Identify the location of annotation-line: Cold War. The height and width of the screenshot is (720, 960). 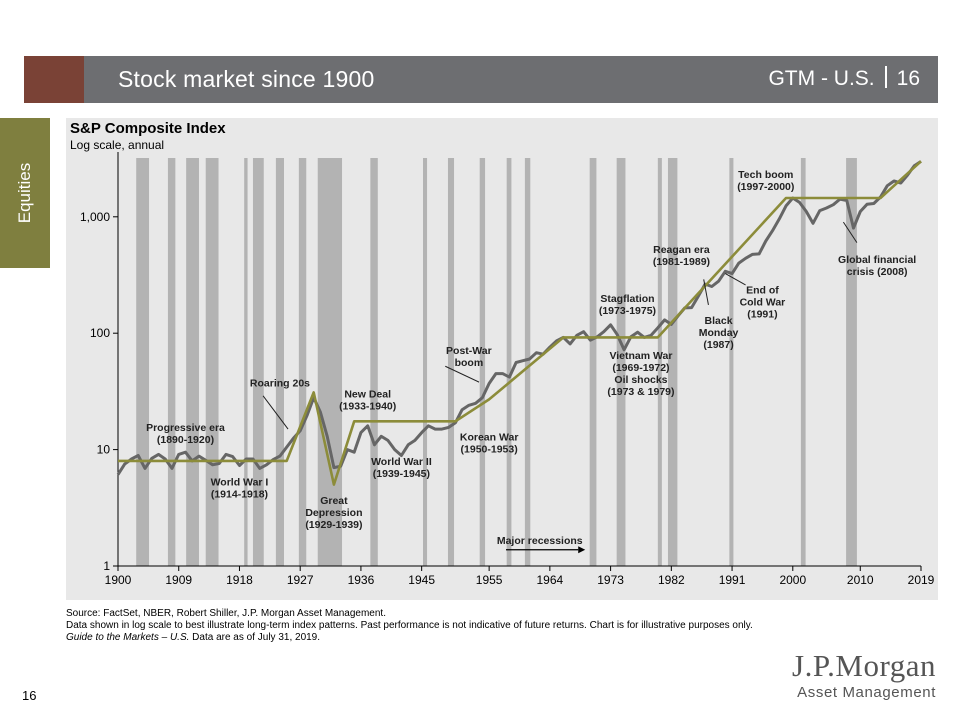
(763, 302).